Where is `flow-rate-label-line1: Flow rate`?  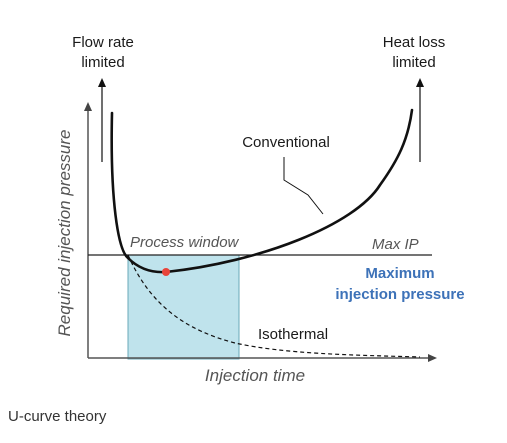 flow-rate-label-line1: Flow rate is located at coordinates (103, 42).